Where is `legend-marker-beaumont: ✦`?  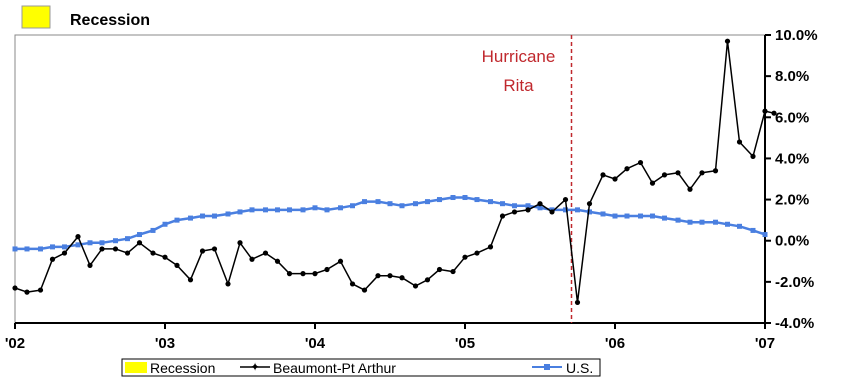 legend-marker-beaumont: ✦ is located at coordinates (255, 367).